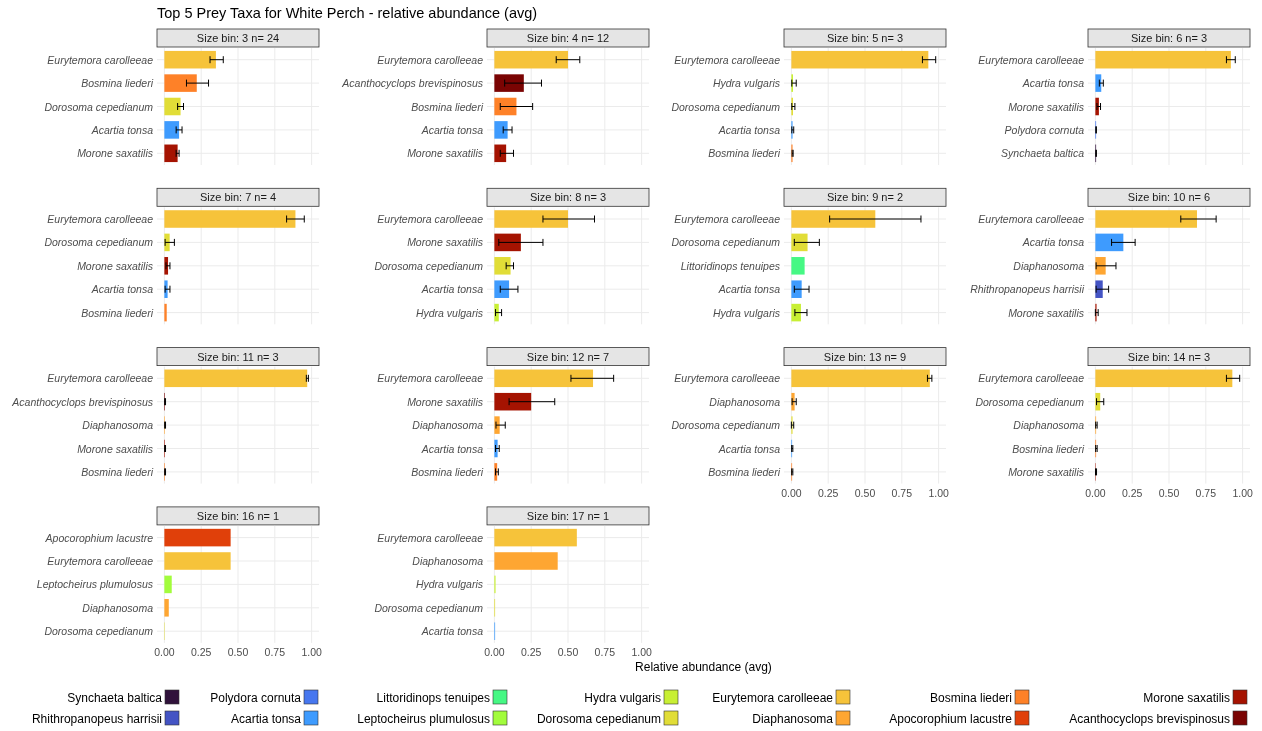 The image size is (1262, 731). What do you see at coordinates (568, 197) in the screenshot?
I see `chart-subtitle: Size bin: 8 n= 3` at bounding box center [568, 197].